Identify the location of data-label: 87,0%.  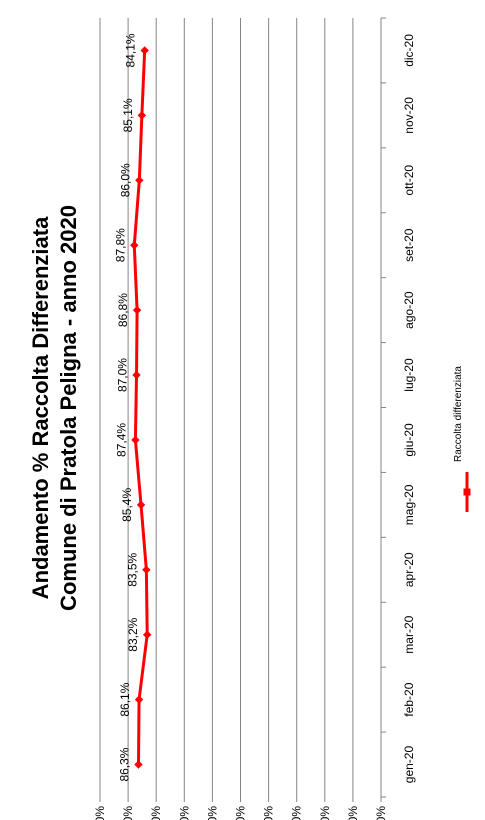
(123, 375).